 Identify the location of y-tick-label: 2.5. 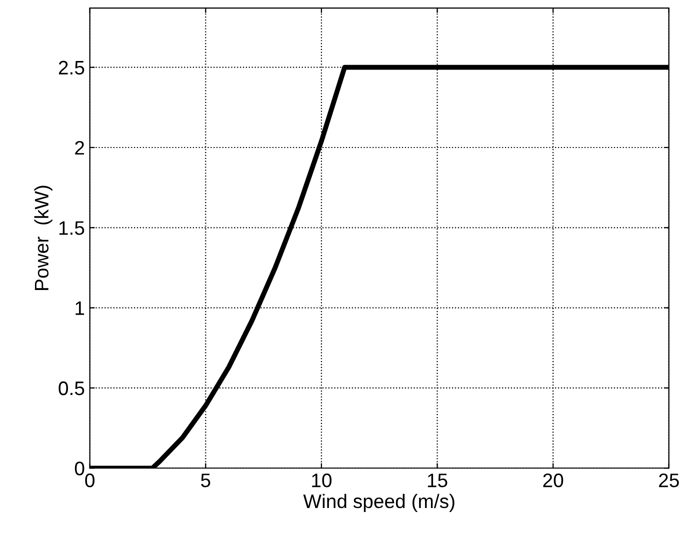
(71, 67).